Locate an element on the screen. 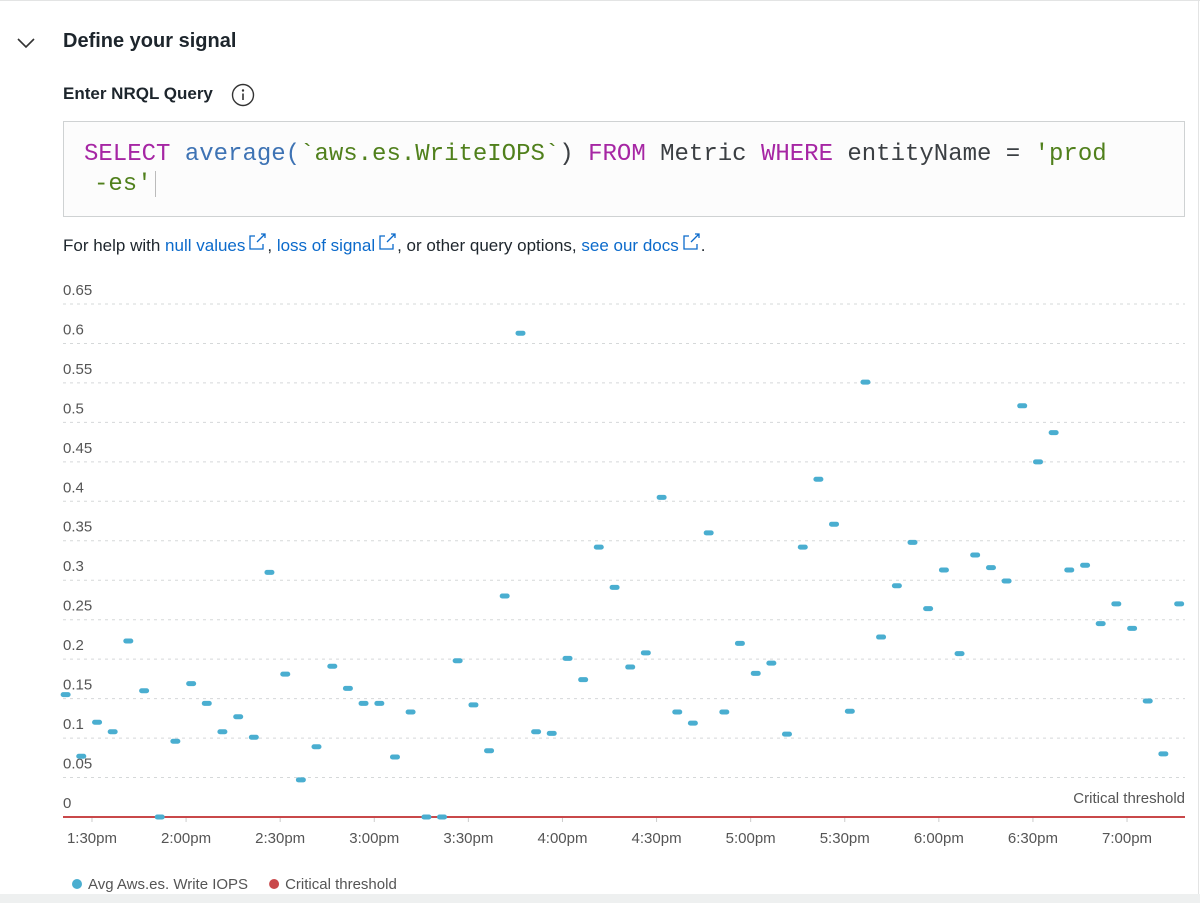 The image size is (1200, 903). query-token: -es' is located at coordinates (123, 184).